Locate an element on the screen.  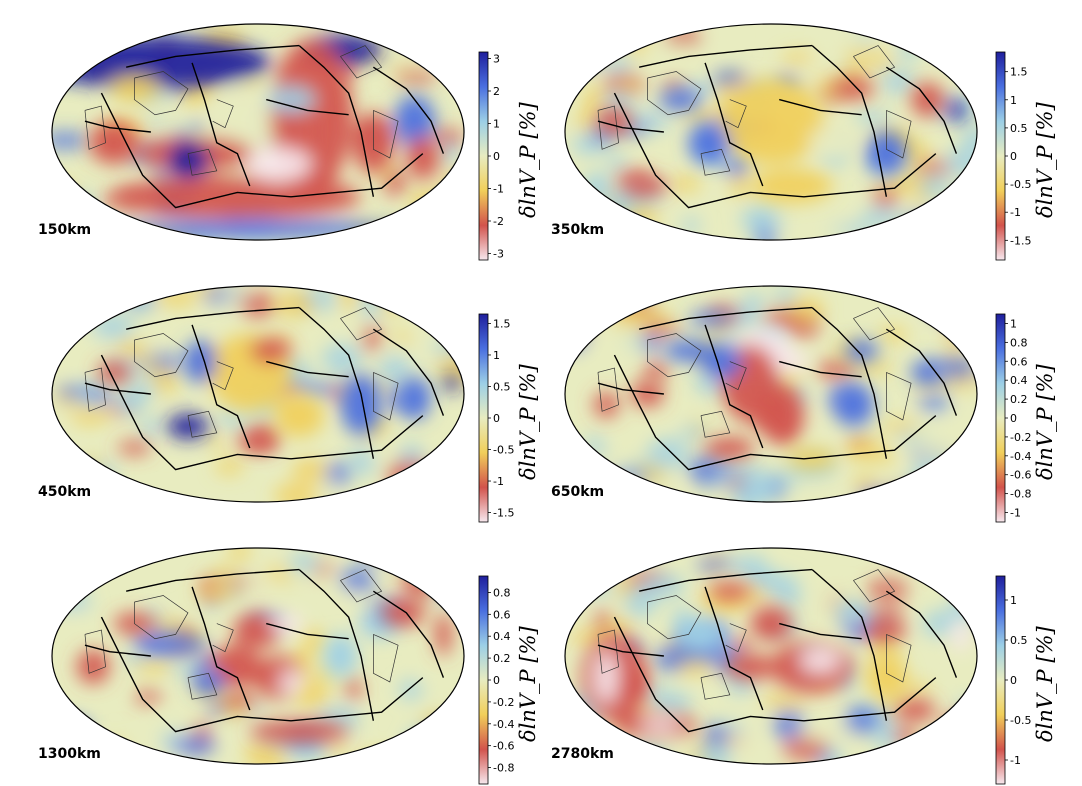
colorbar-tick-label: 0.4 is located at coordinates (1019, 380).